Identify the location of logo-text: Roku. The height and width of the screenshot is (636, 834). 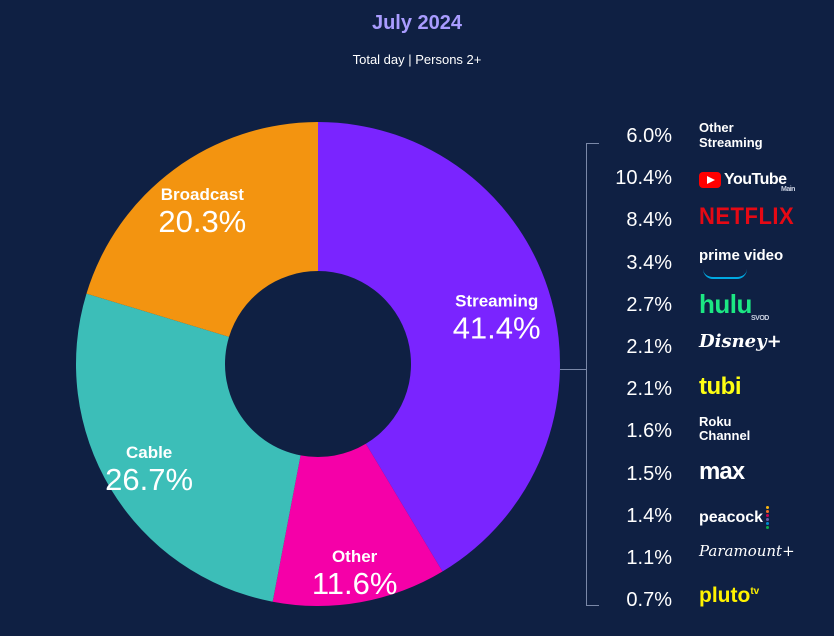
(715, 422).